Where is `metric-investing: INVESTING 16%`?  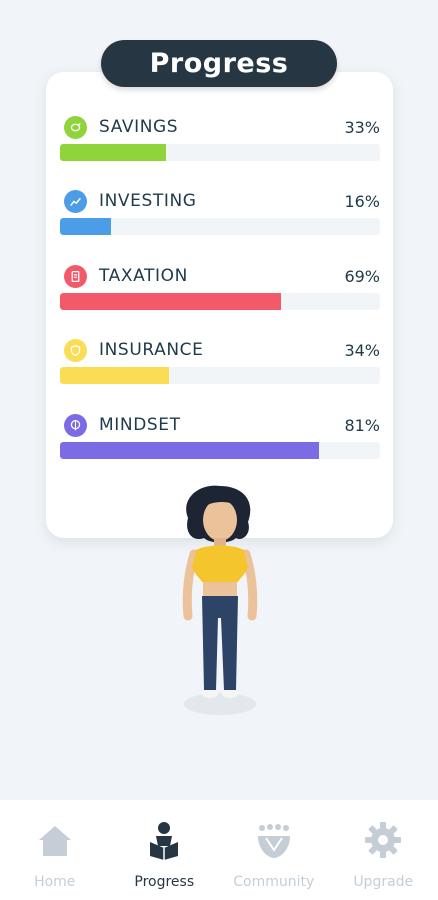 metric-investing: INVESTING 16% is located at coordinates (220, 211).